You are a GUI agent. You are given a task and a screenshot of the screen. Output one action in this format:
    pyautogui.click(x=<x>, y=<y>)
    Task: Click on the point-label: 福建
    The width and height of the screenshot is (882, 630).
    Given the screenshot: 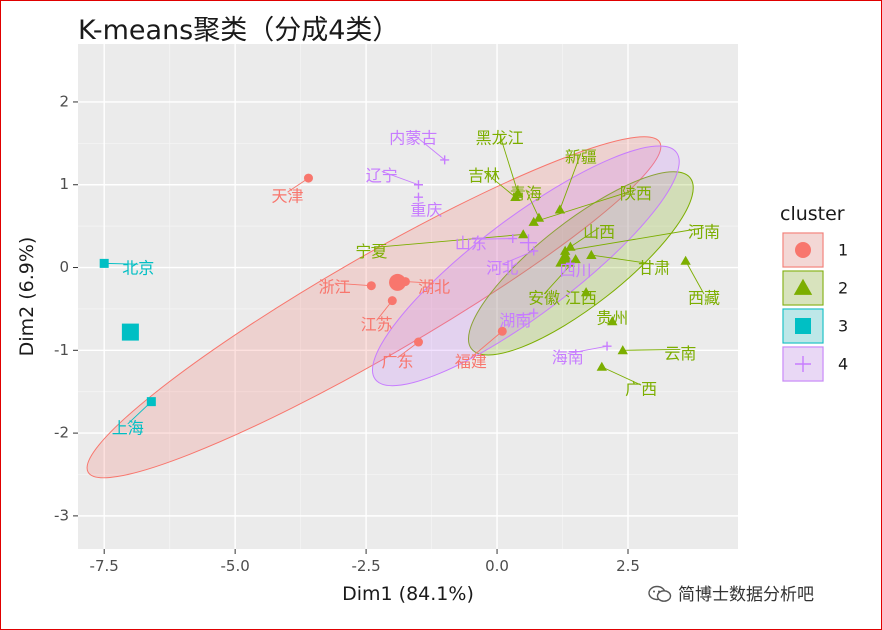 What is the action you would take?
    pyautogui.click(x=471, y=361)
    